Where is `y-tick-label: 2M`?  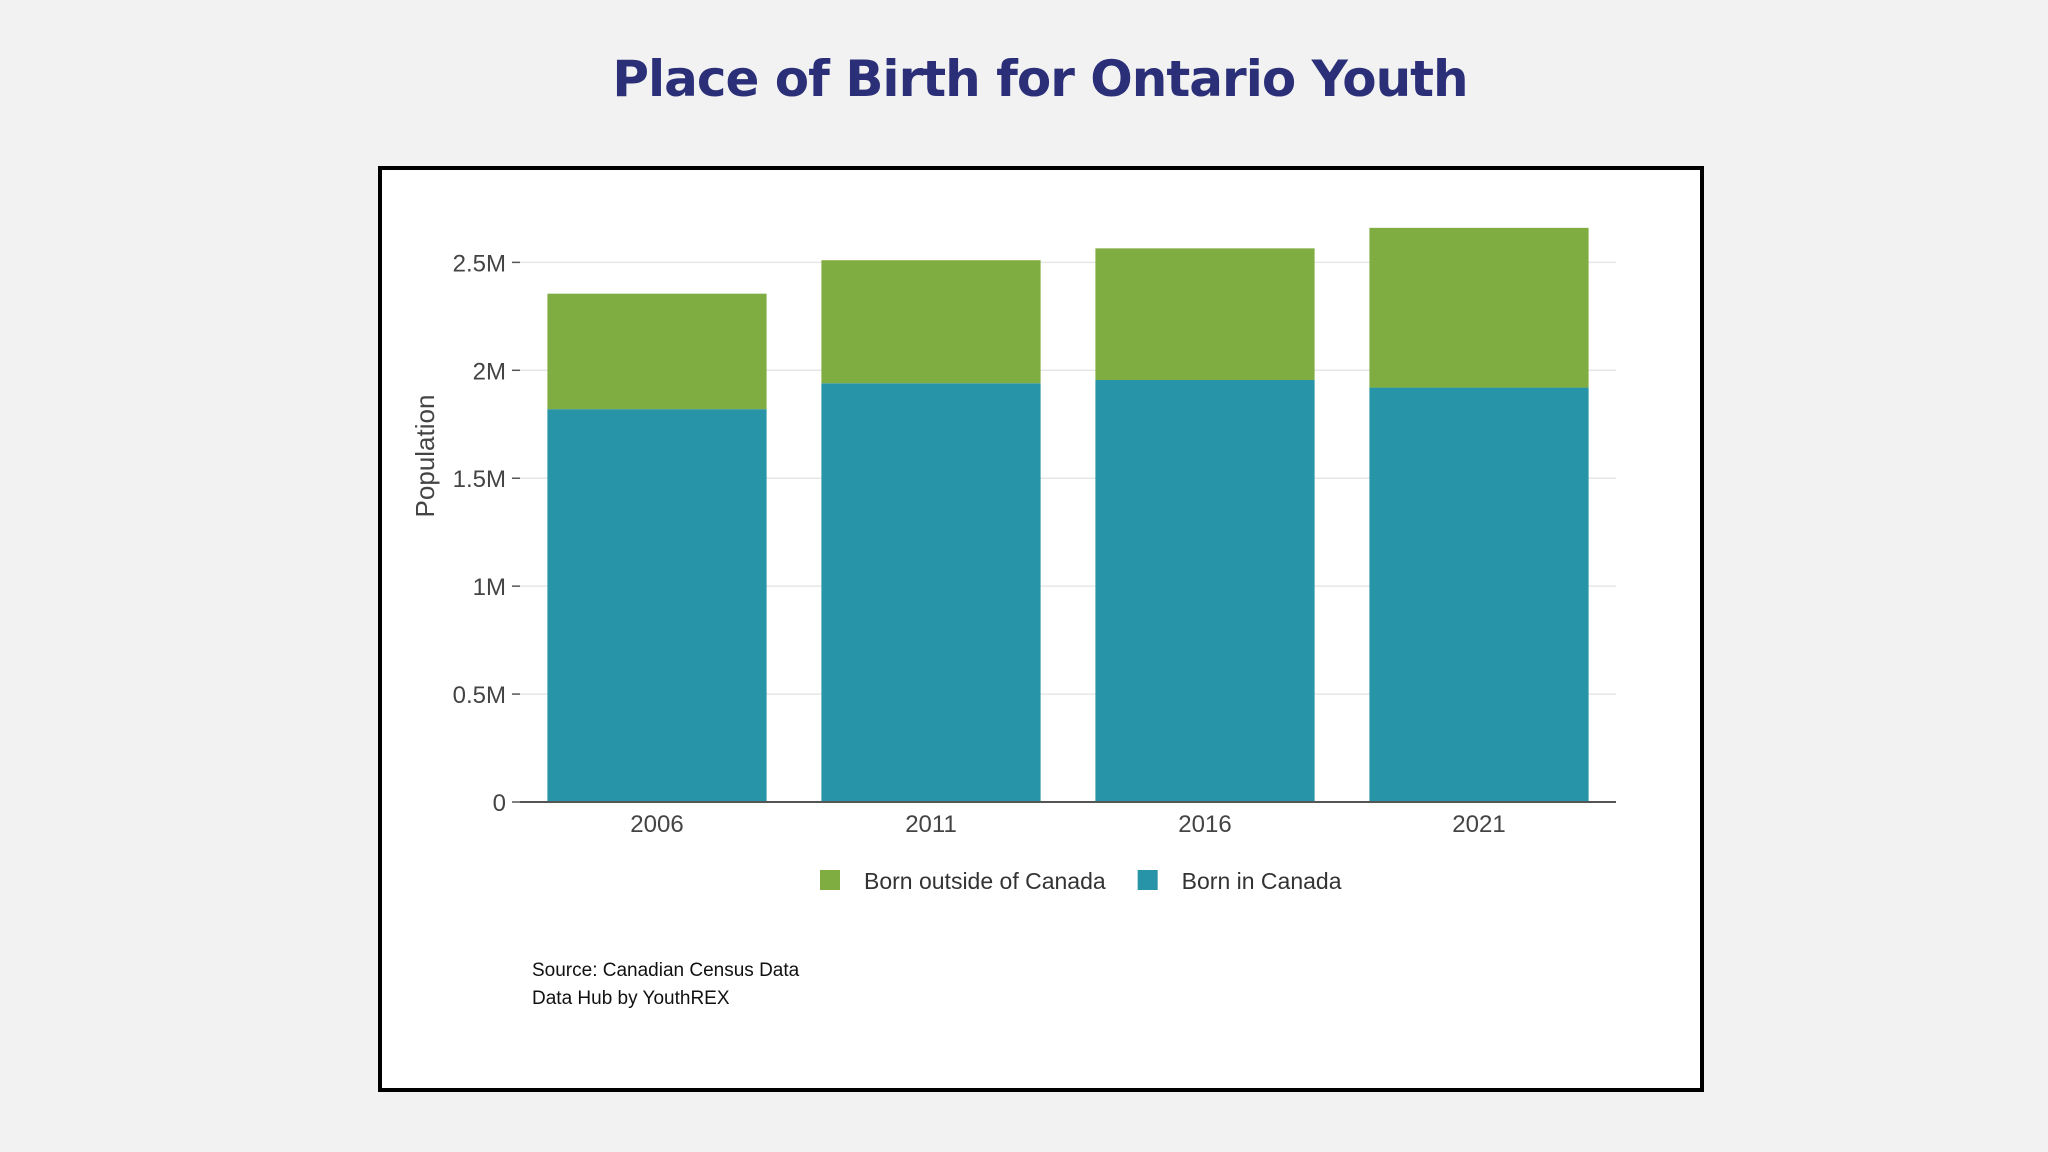
y-tick-label: 2M is located at coordinates (489, 371).